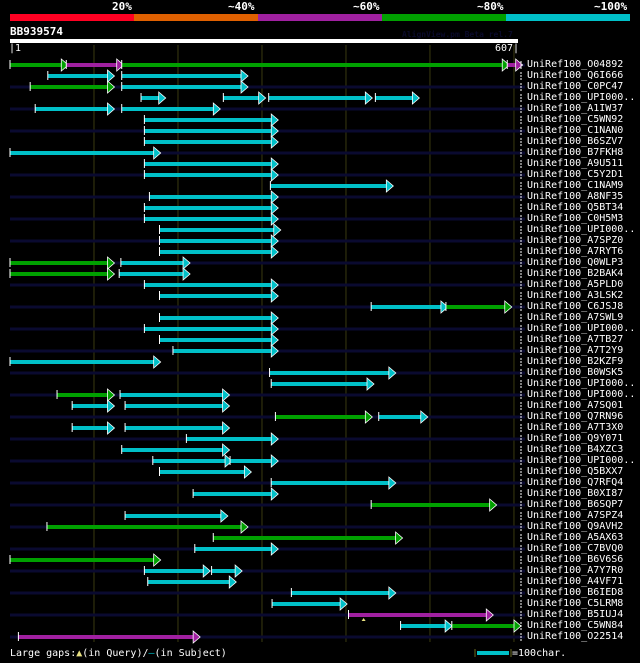 The height and width of the screenshot is (663, 640). What do you see at coordinates (575, 526) in the screenshot?
I see `hit-label: UniRef100_Q9AVH2` at bounding box center [575, 526].